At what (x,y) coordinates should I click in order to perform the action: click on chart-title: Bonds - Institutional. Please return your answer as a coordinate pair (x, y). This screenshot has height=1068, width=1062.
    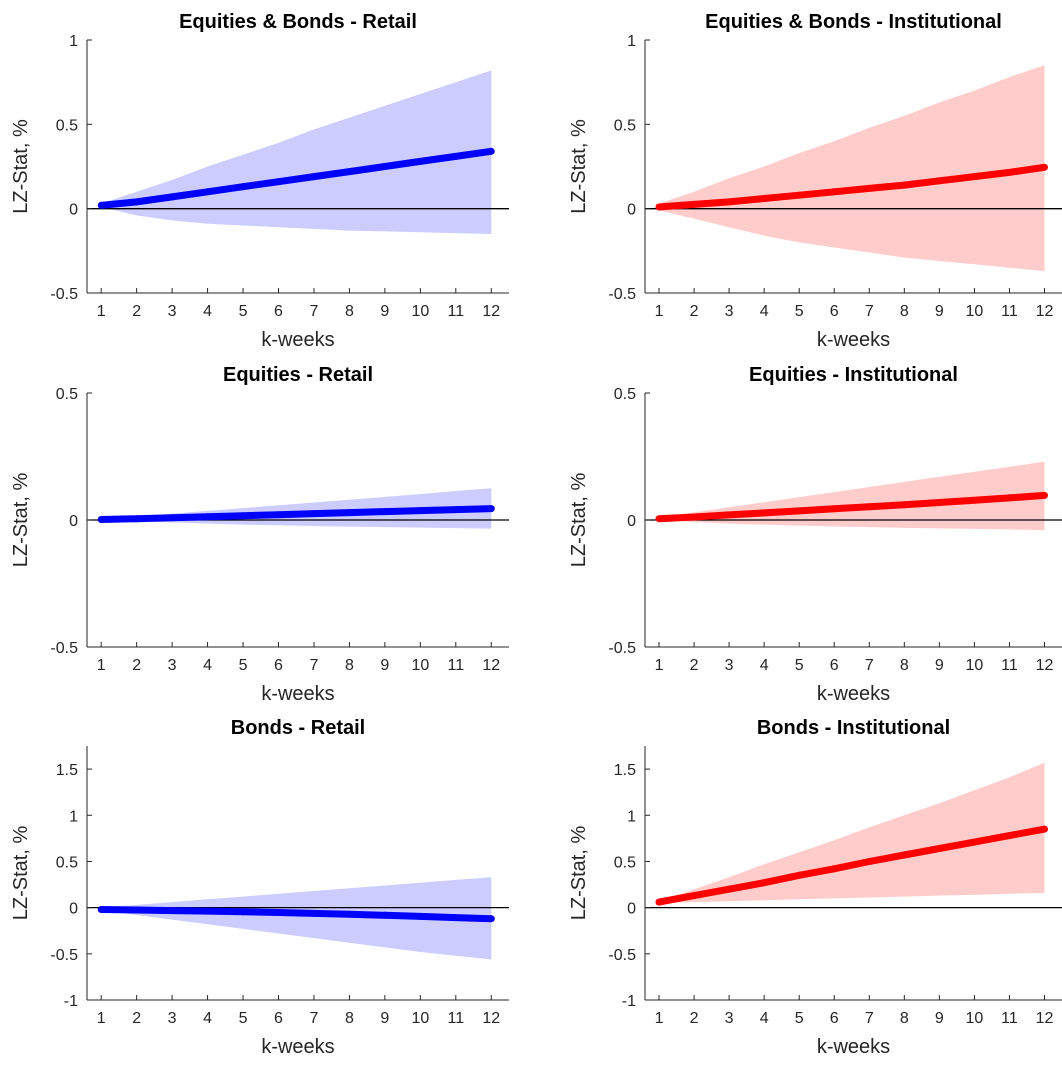
    Looking at the image, I should click on (853, 728).